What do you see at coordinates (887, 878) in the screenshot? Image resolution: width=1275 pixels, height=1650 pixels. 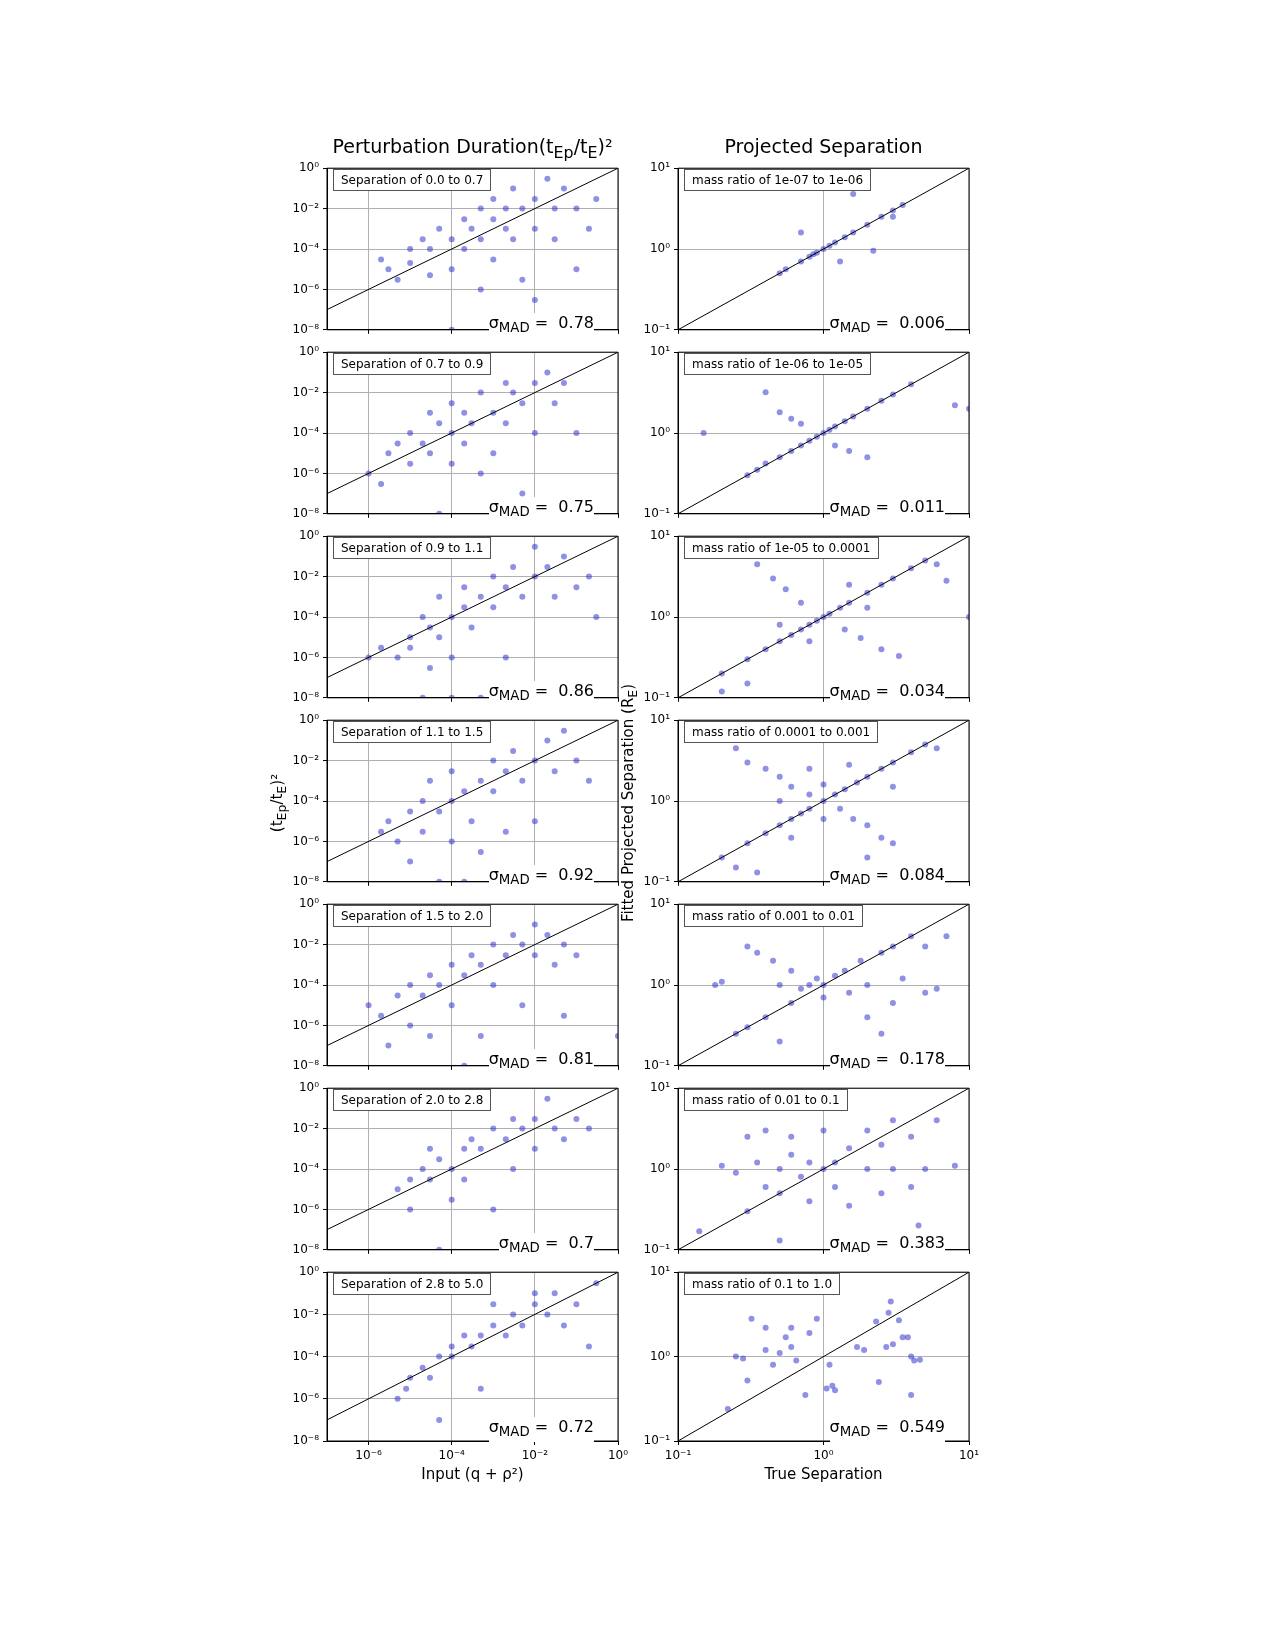 I see `annotation: σ$_{MAD}$ = 0.084` at bounding box center [887, 878].